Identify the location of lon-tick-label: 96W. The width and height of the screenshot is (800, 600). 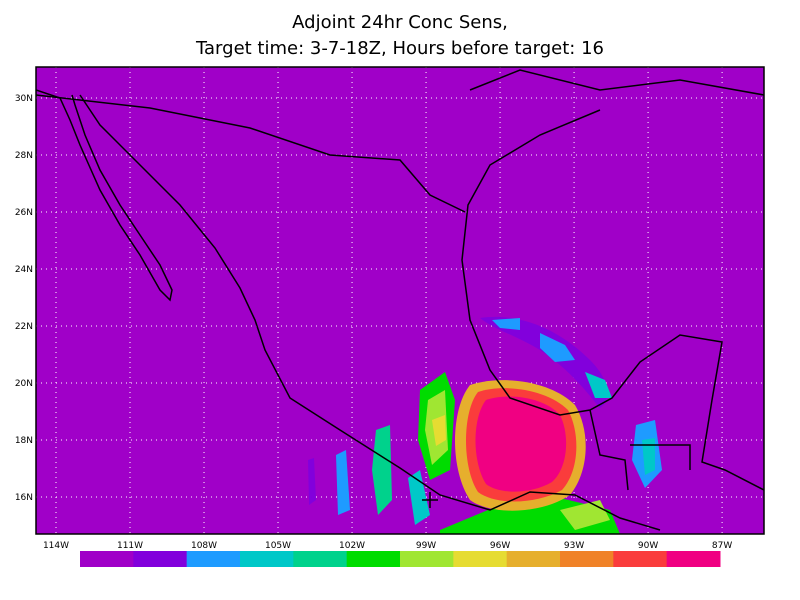
(500, 546).